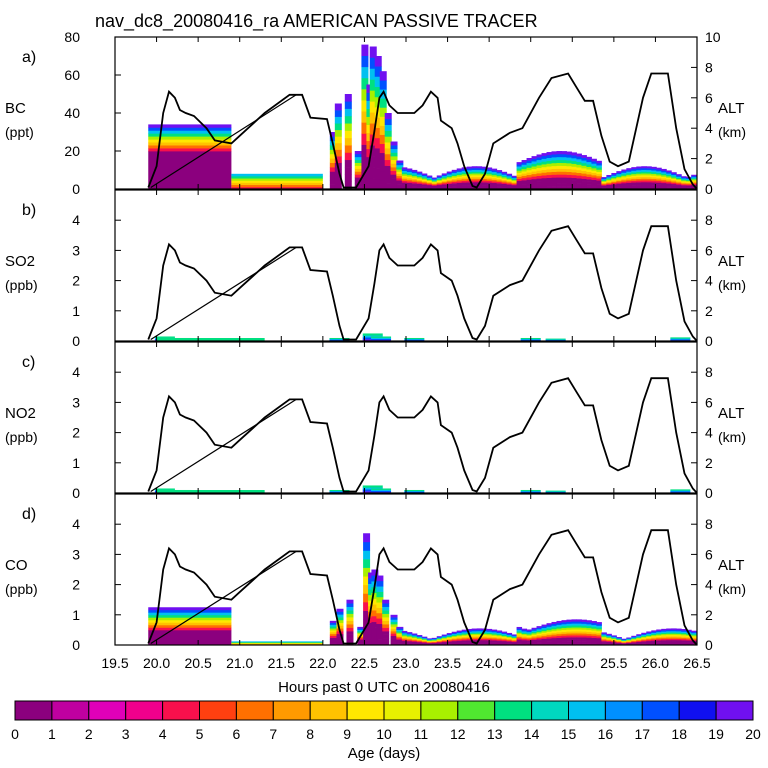 This screenshot has height=768, width=768. Describe the element at coordinates (322, 663) in the screenshot. I see `x-tick-label: 22.0` at that location.